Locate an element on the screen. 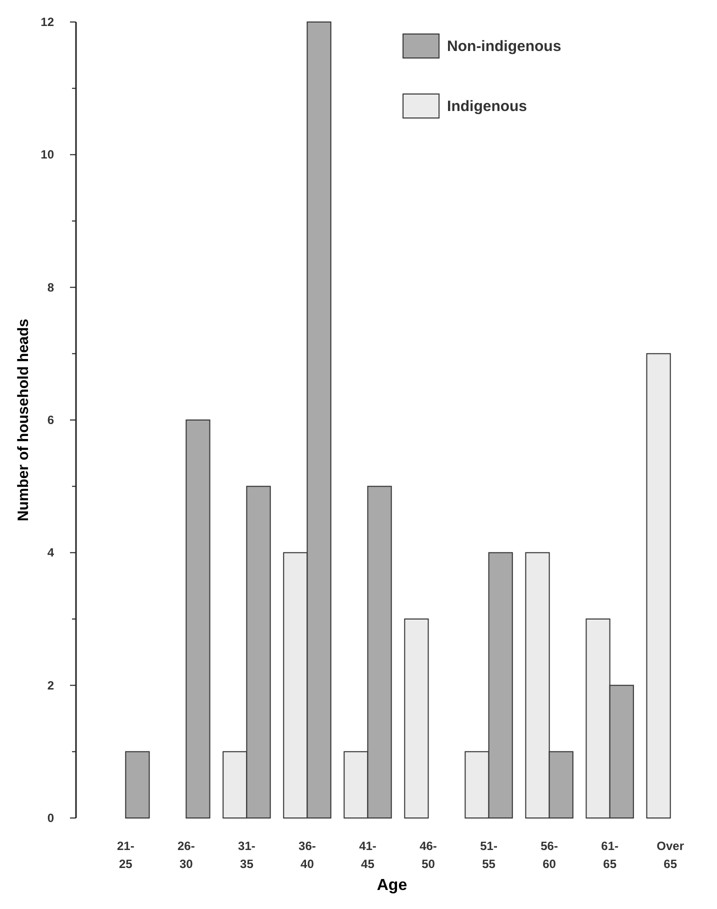 This screenshot has height=909, width=717. x-tick-label: 61- 65 is located at coordinates (609, 855).